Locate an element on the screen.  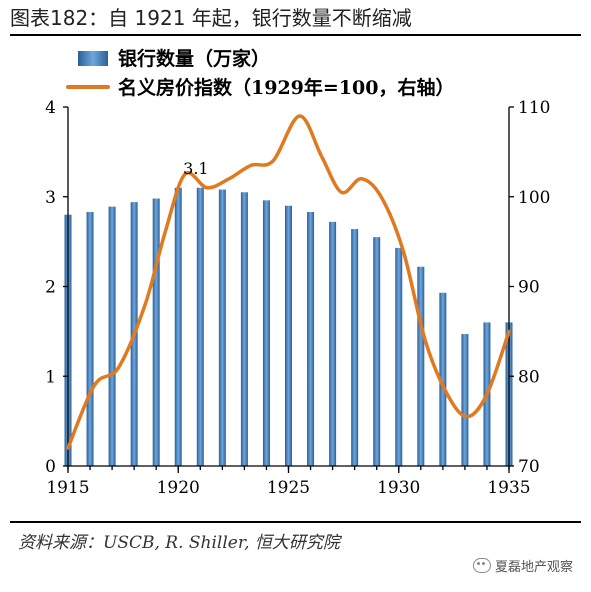
watermark-text: 夏磊地产观察 is located at coordinates (533, 567).